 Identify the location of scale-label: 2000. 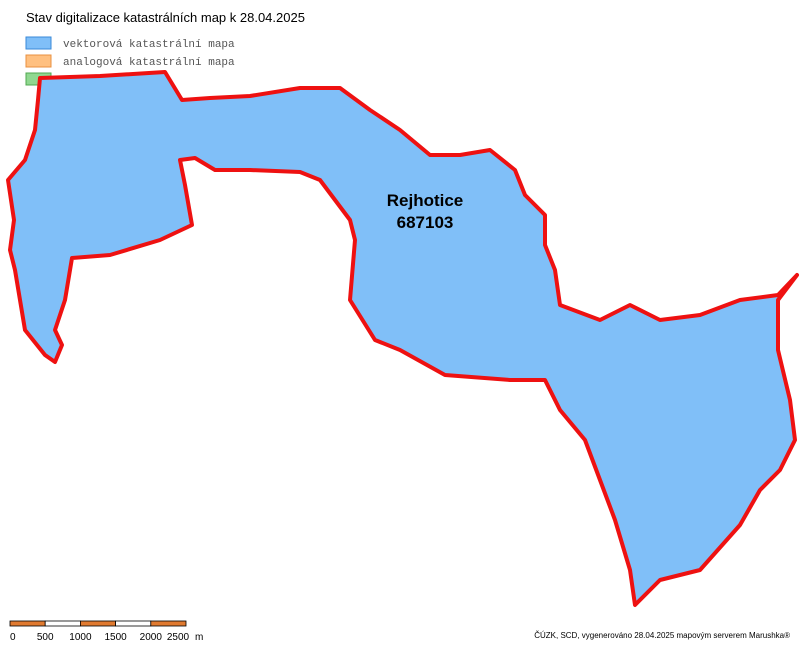
(151, 637).